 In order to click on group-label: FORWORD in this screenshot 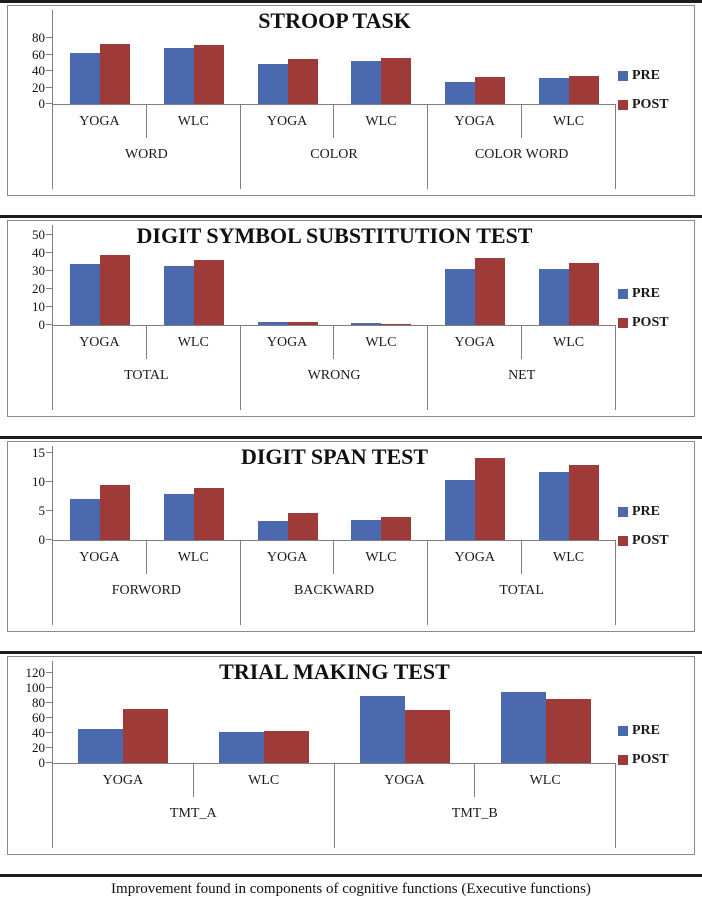, I will do `click(147, 599)`.